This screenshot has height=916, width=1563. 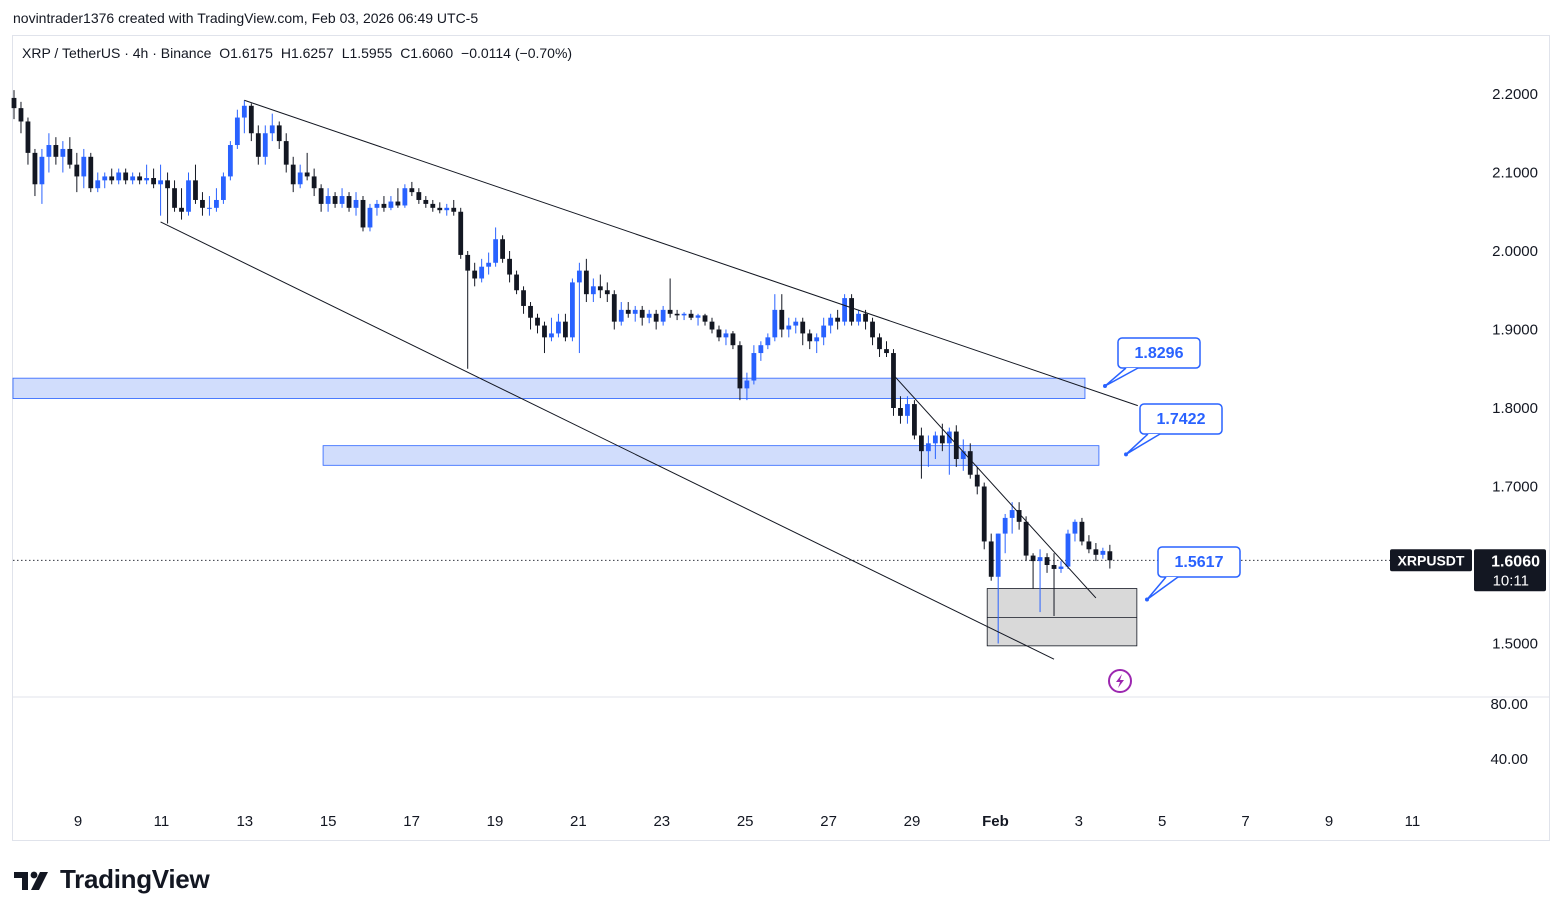 What do you see at coordinates (1173, 430) in the screenshot?
I see `price-callout: 1.7422` at bounding box center [1173, 430].